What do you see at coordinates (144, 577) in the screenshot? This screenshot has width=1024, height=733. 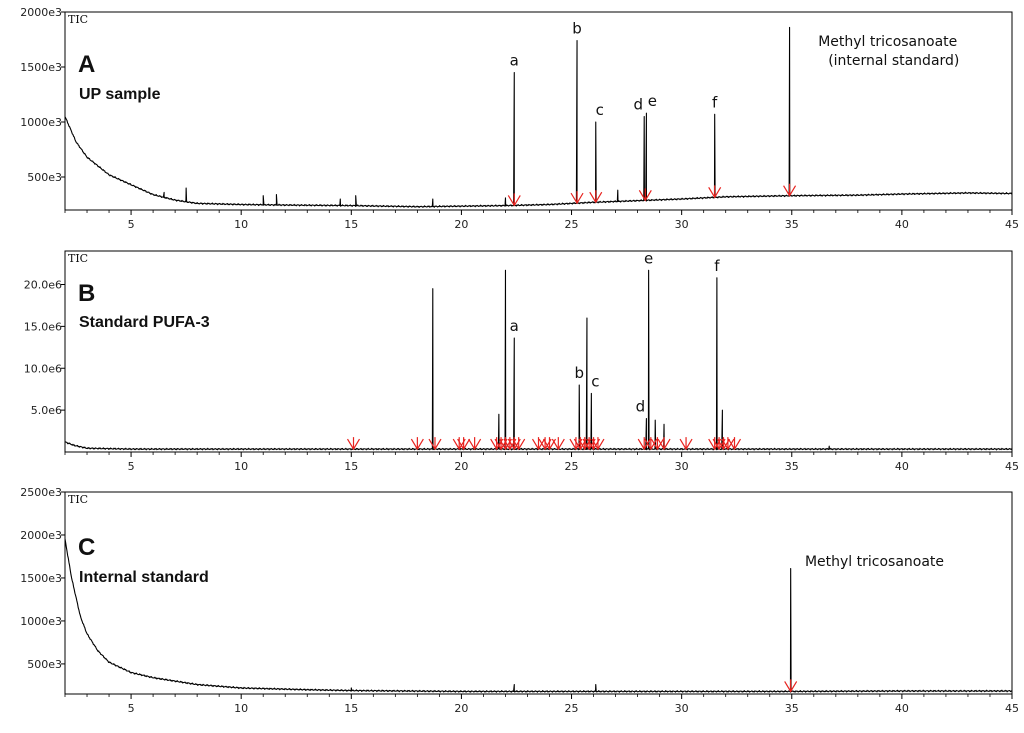 I see `panel-label: Internal standard` at bounding box center [144, 577].